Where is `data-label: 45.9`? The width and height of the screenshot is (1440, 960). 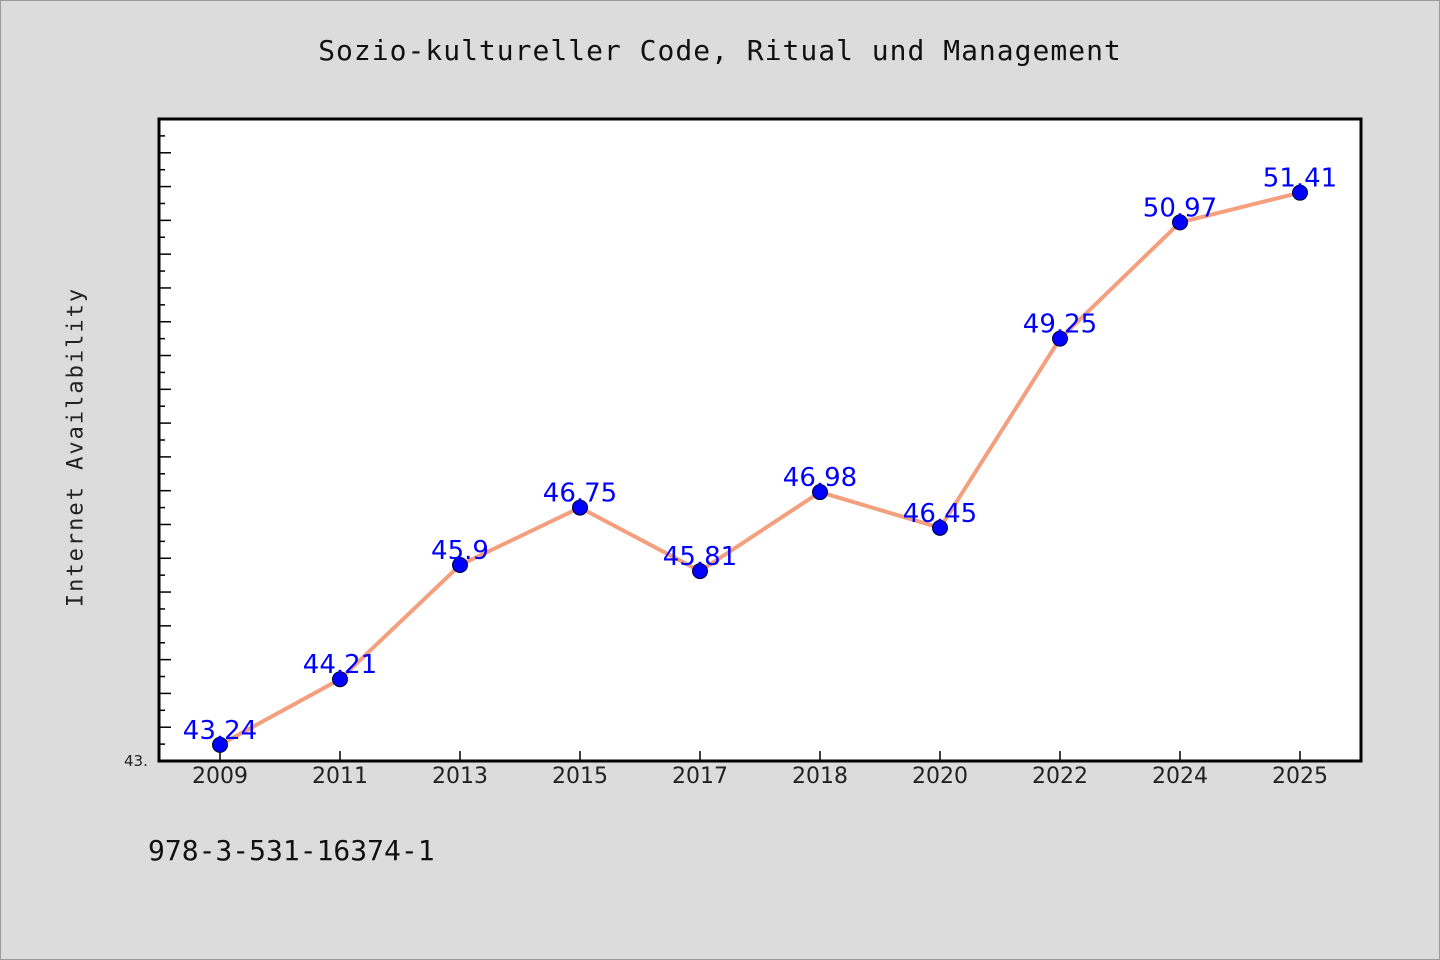 data-label: 45.9 is located at coordinates (460, 551).